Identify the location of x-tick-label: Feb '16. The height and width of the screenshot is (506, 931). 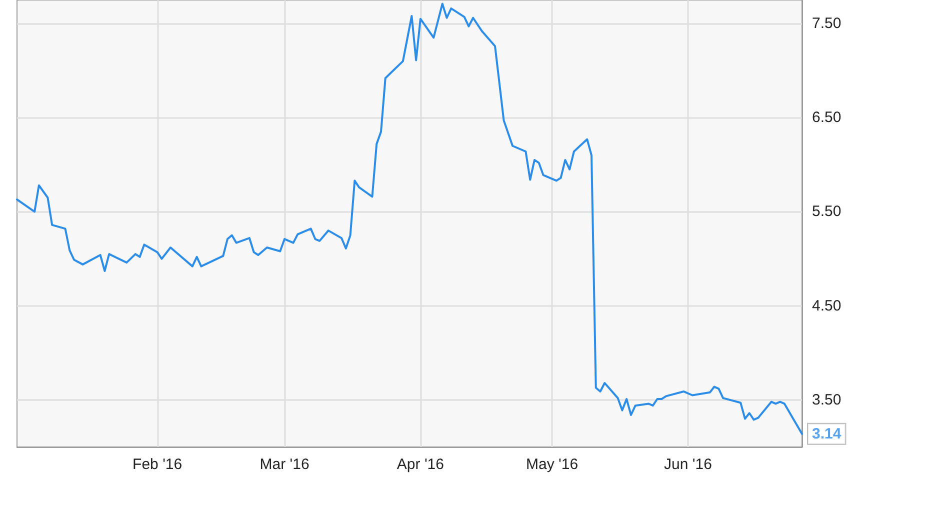
(157, 464).